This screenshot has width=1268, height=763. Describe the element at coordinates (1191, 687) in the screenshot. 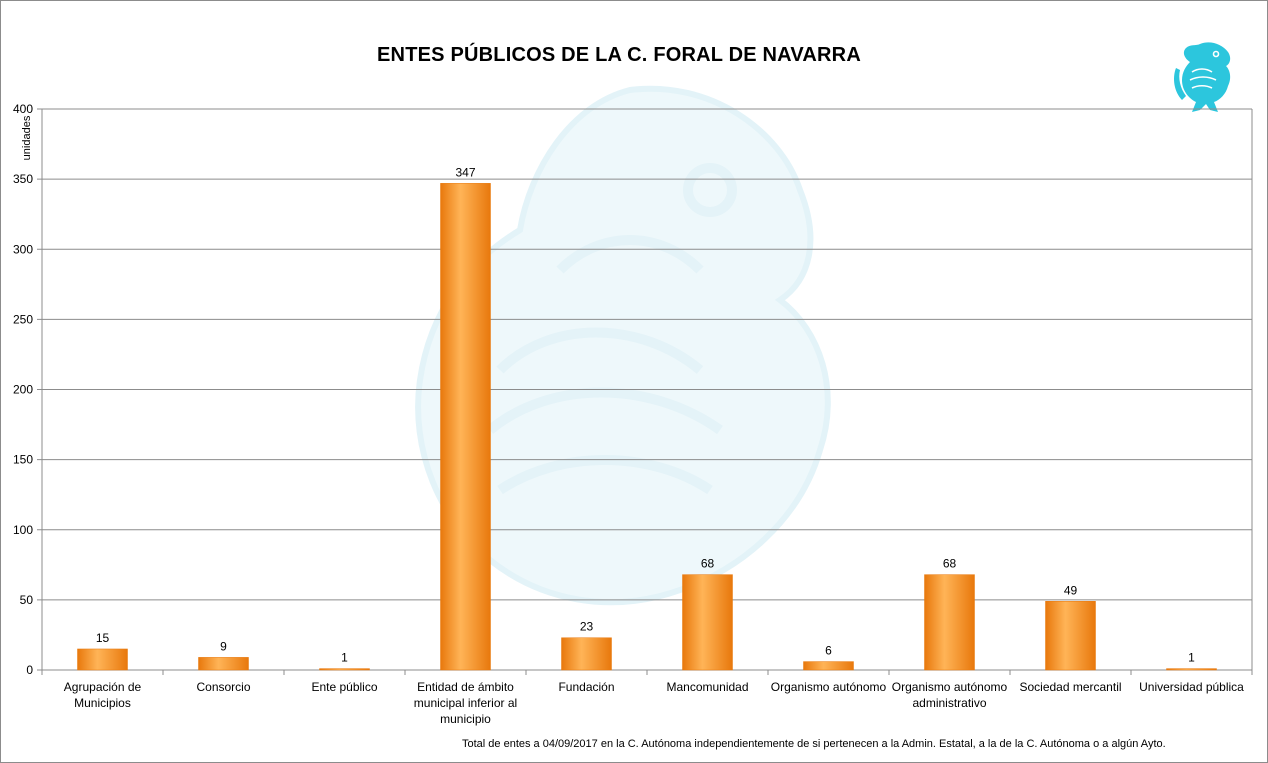

I see `x-tick-label: Universidad pública` at that location.